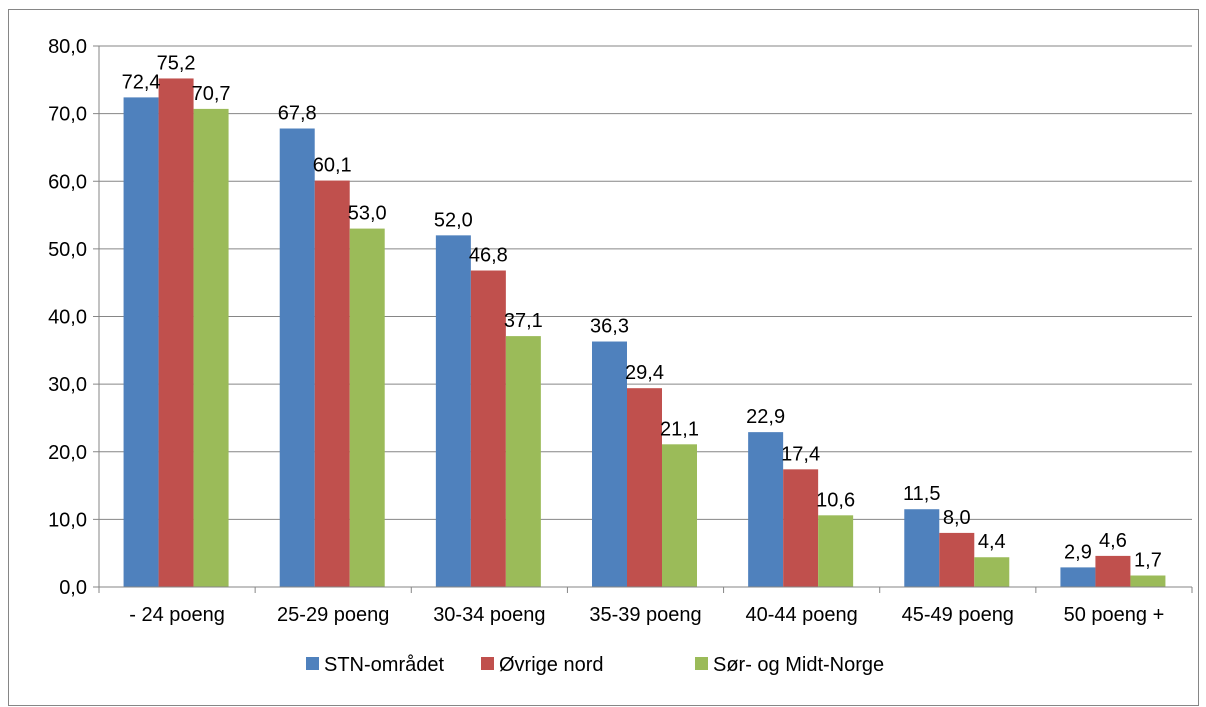  Describe the element at coordinates (67, 318) in the screenshot. I see `y-tick-label: 40,0` at that location.